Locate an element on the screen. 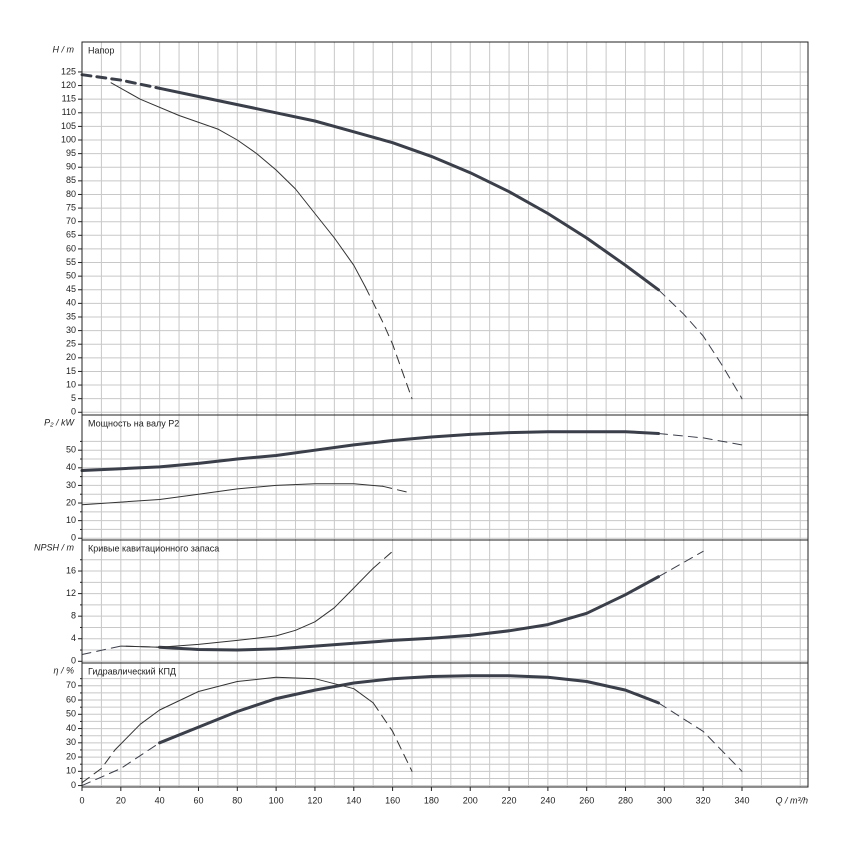 This screenshot has width=850, height=855. x-tick-label: 240 is located at coordinates (547, 800).